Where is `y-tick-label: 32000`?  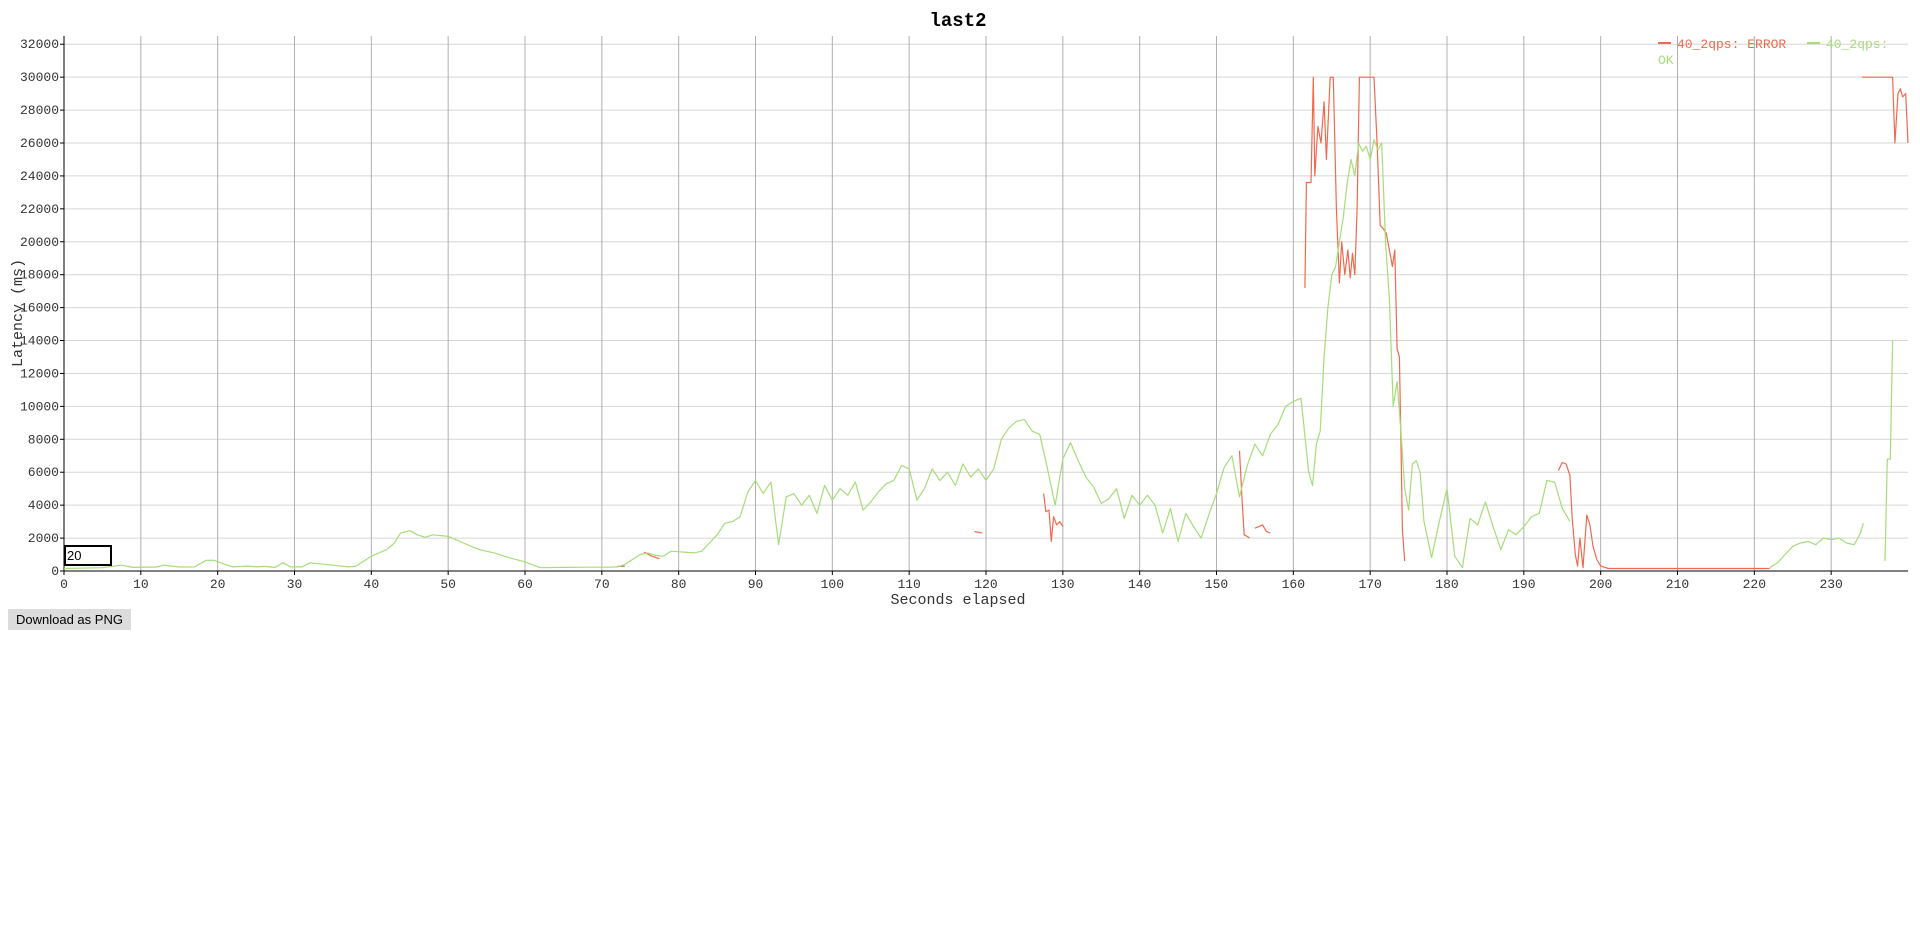 y-tick-label: 32000 is located at coordinates (39, 44).